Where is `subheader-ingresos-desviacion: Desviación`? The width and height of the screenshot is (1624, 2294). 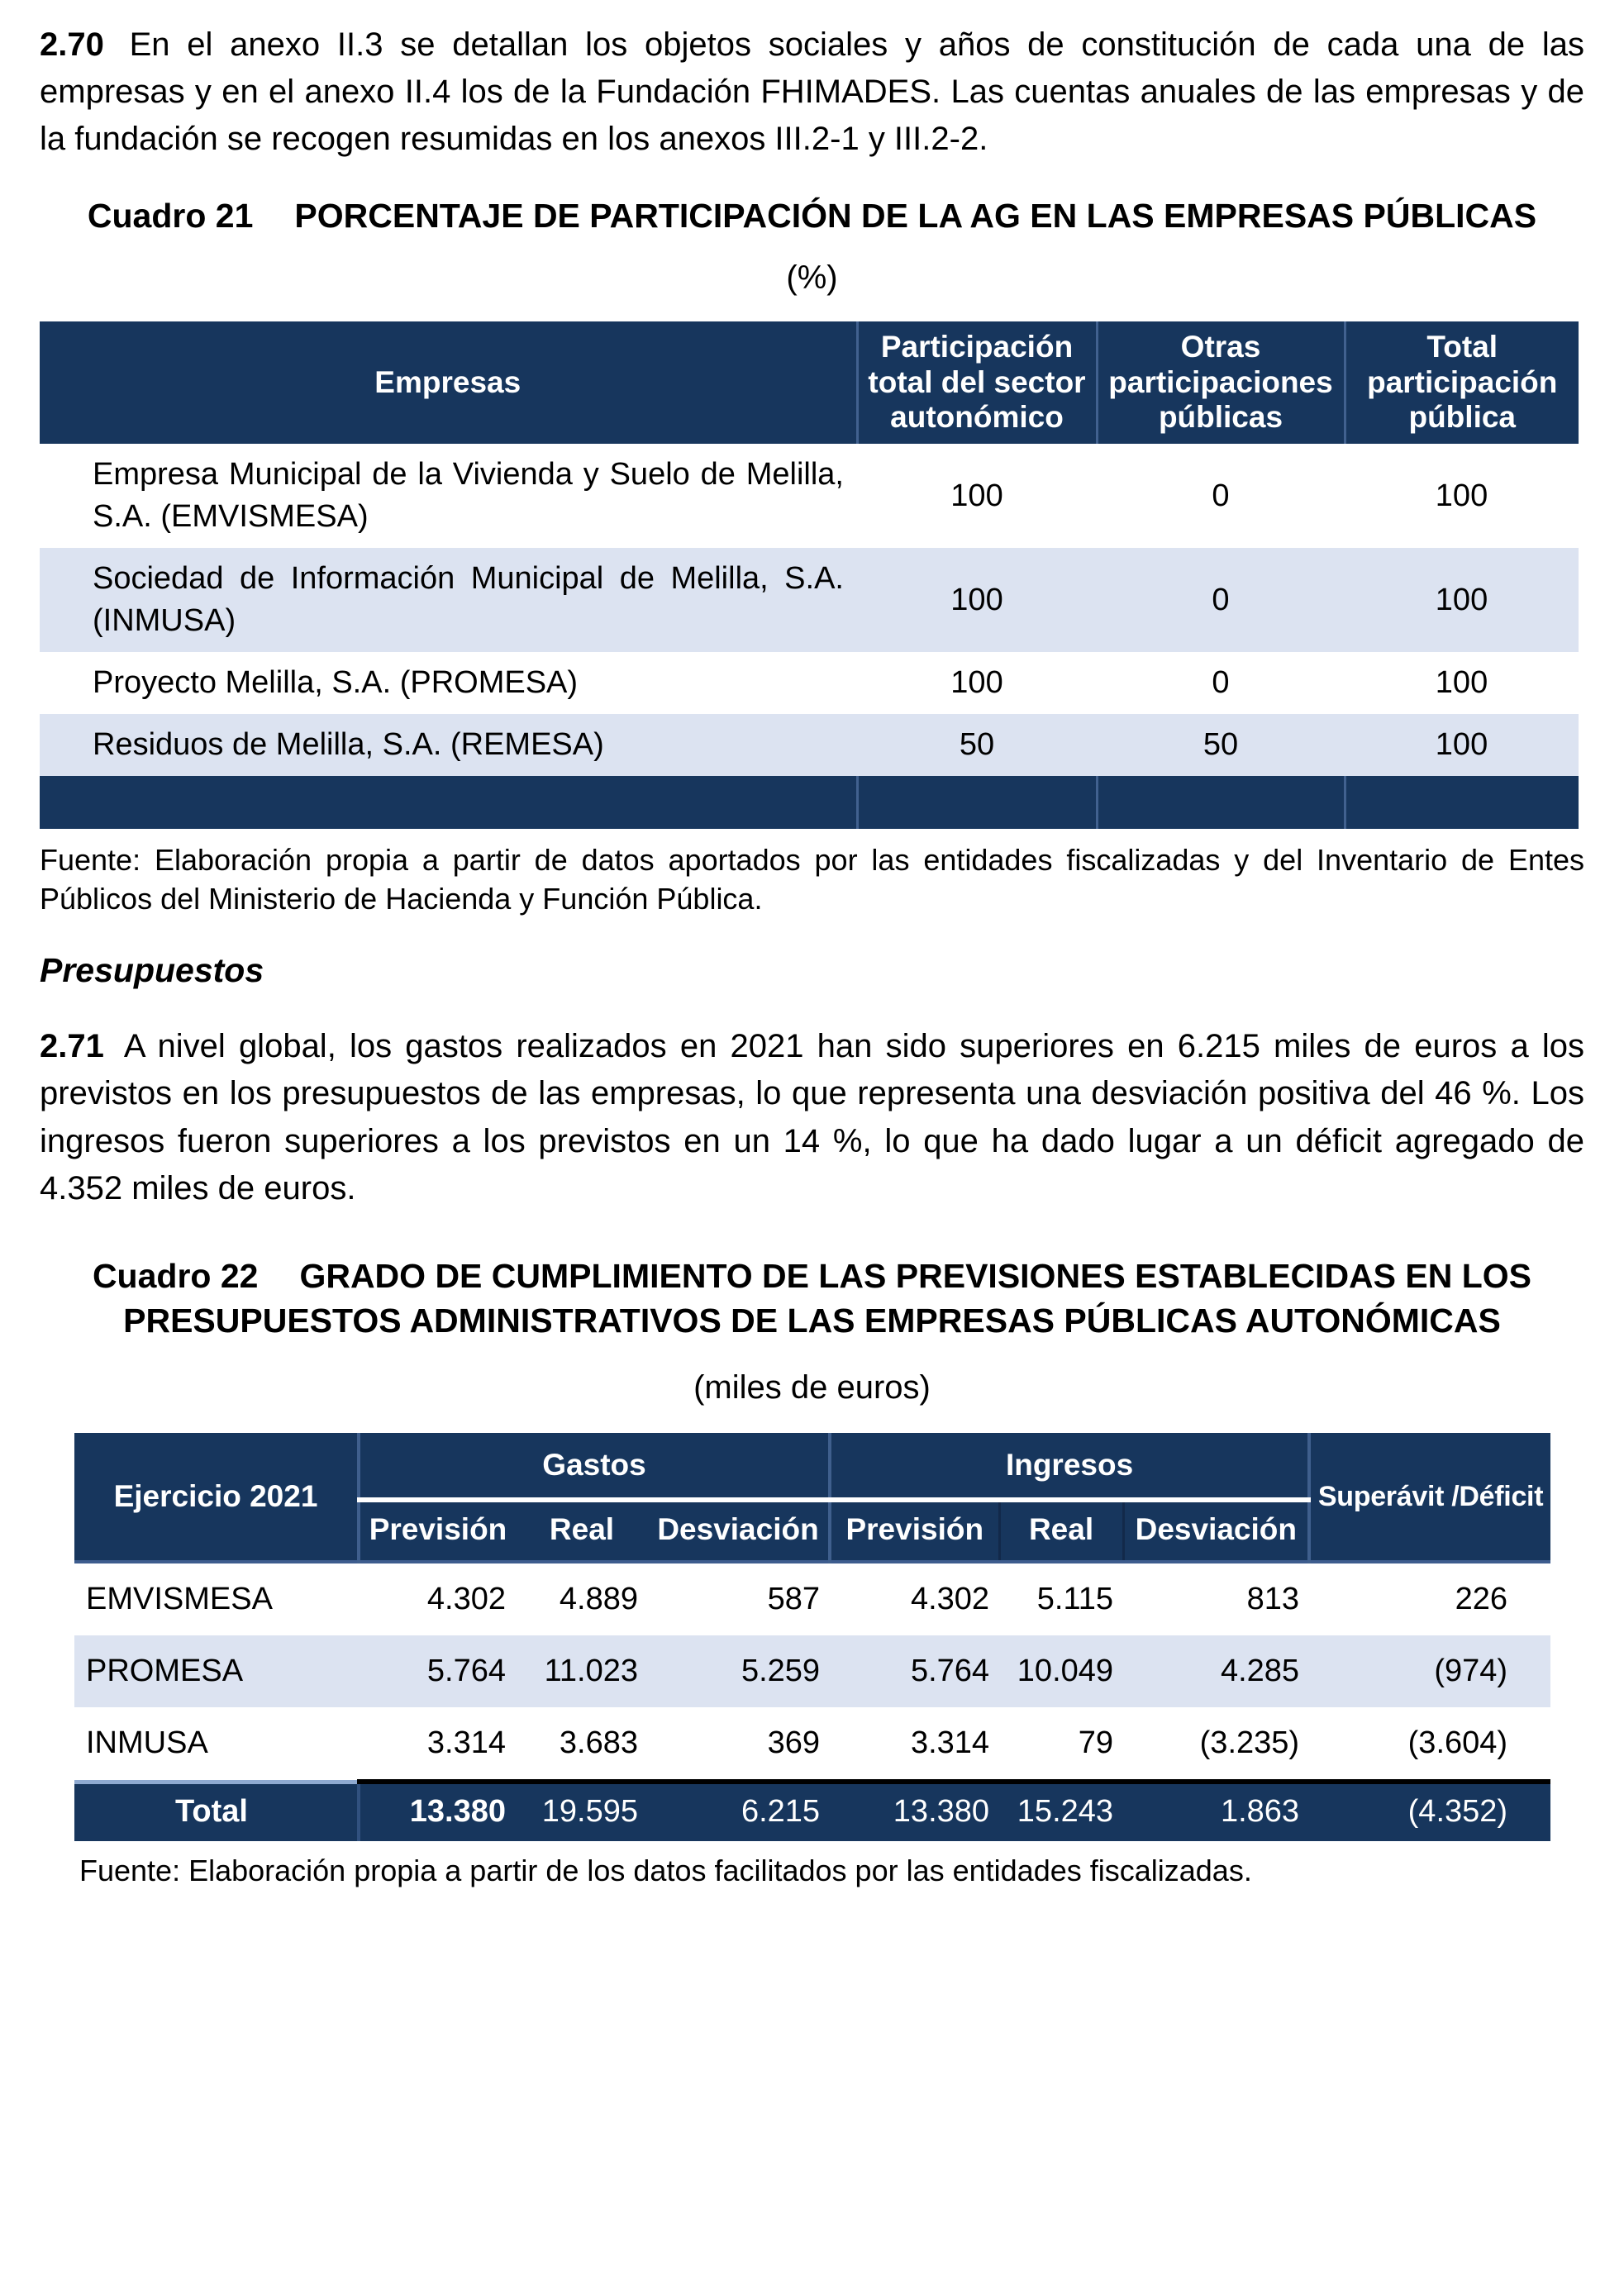 subheader-ingresos-desviacion: Desviación is located at coordinates (1216, 1531).